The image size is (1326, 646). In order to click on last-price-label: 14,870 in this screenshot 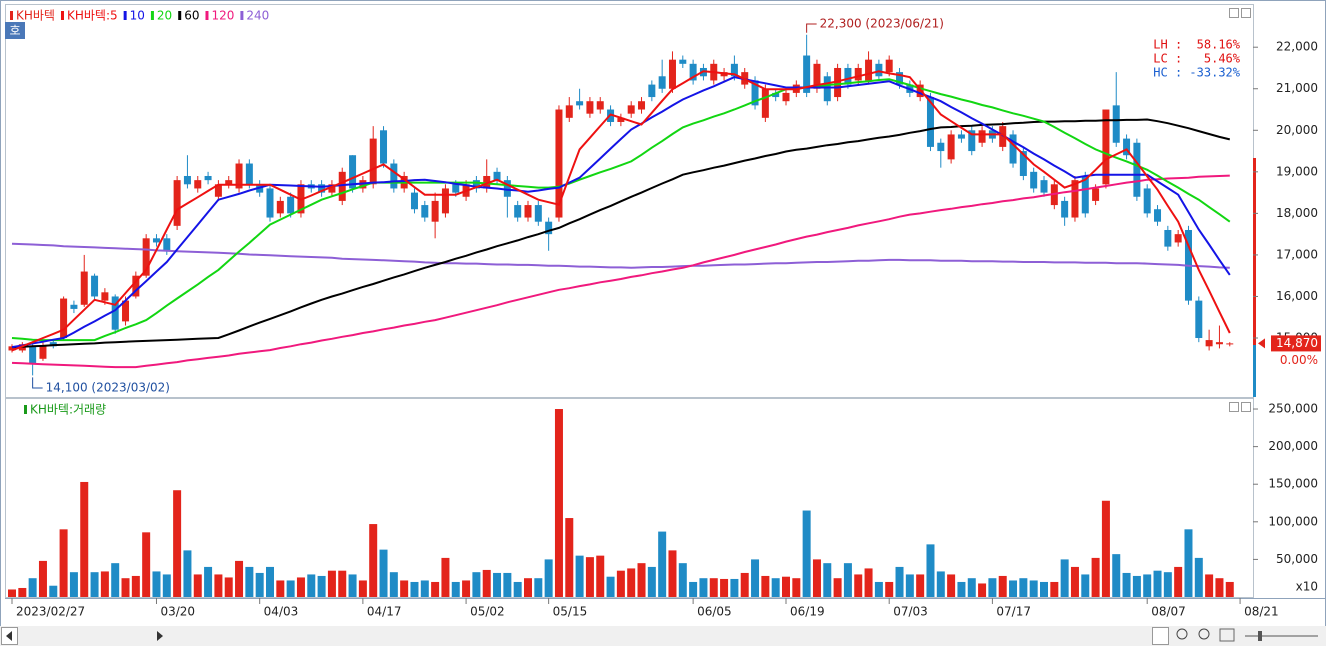, I will do `click(1297, 343)`.